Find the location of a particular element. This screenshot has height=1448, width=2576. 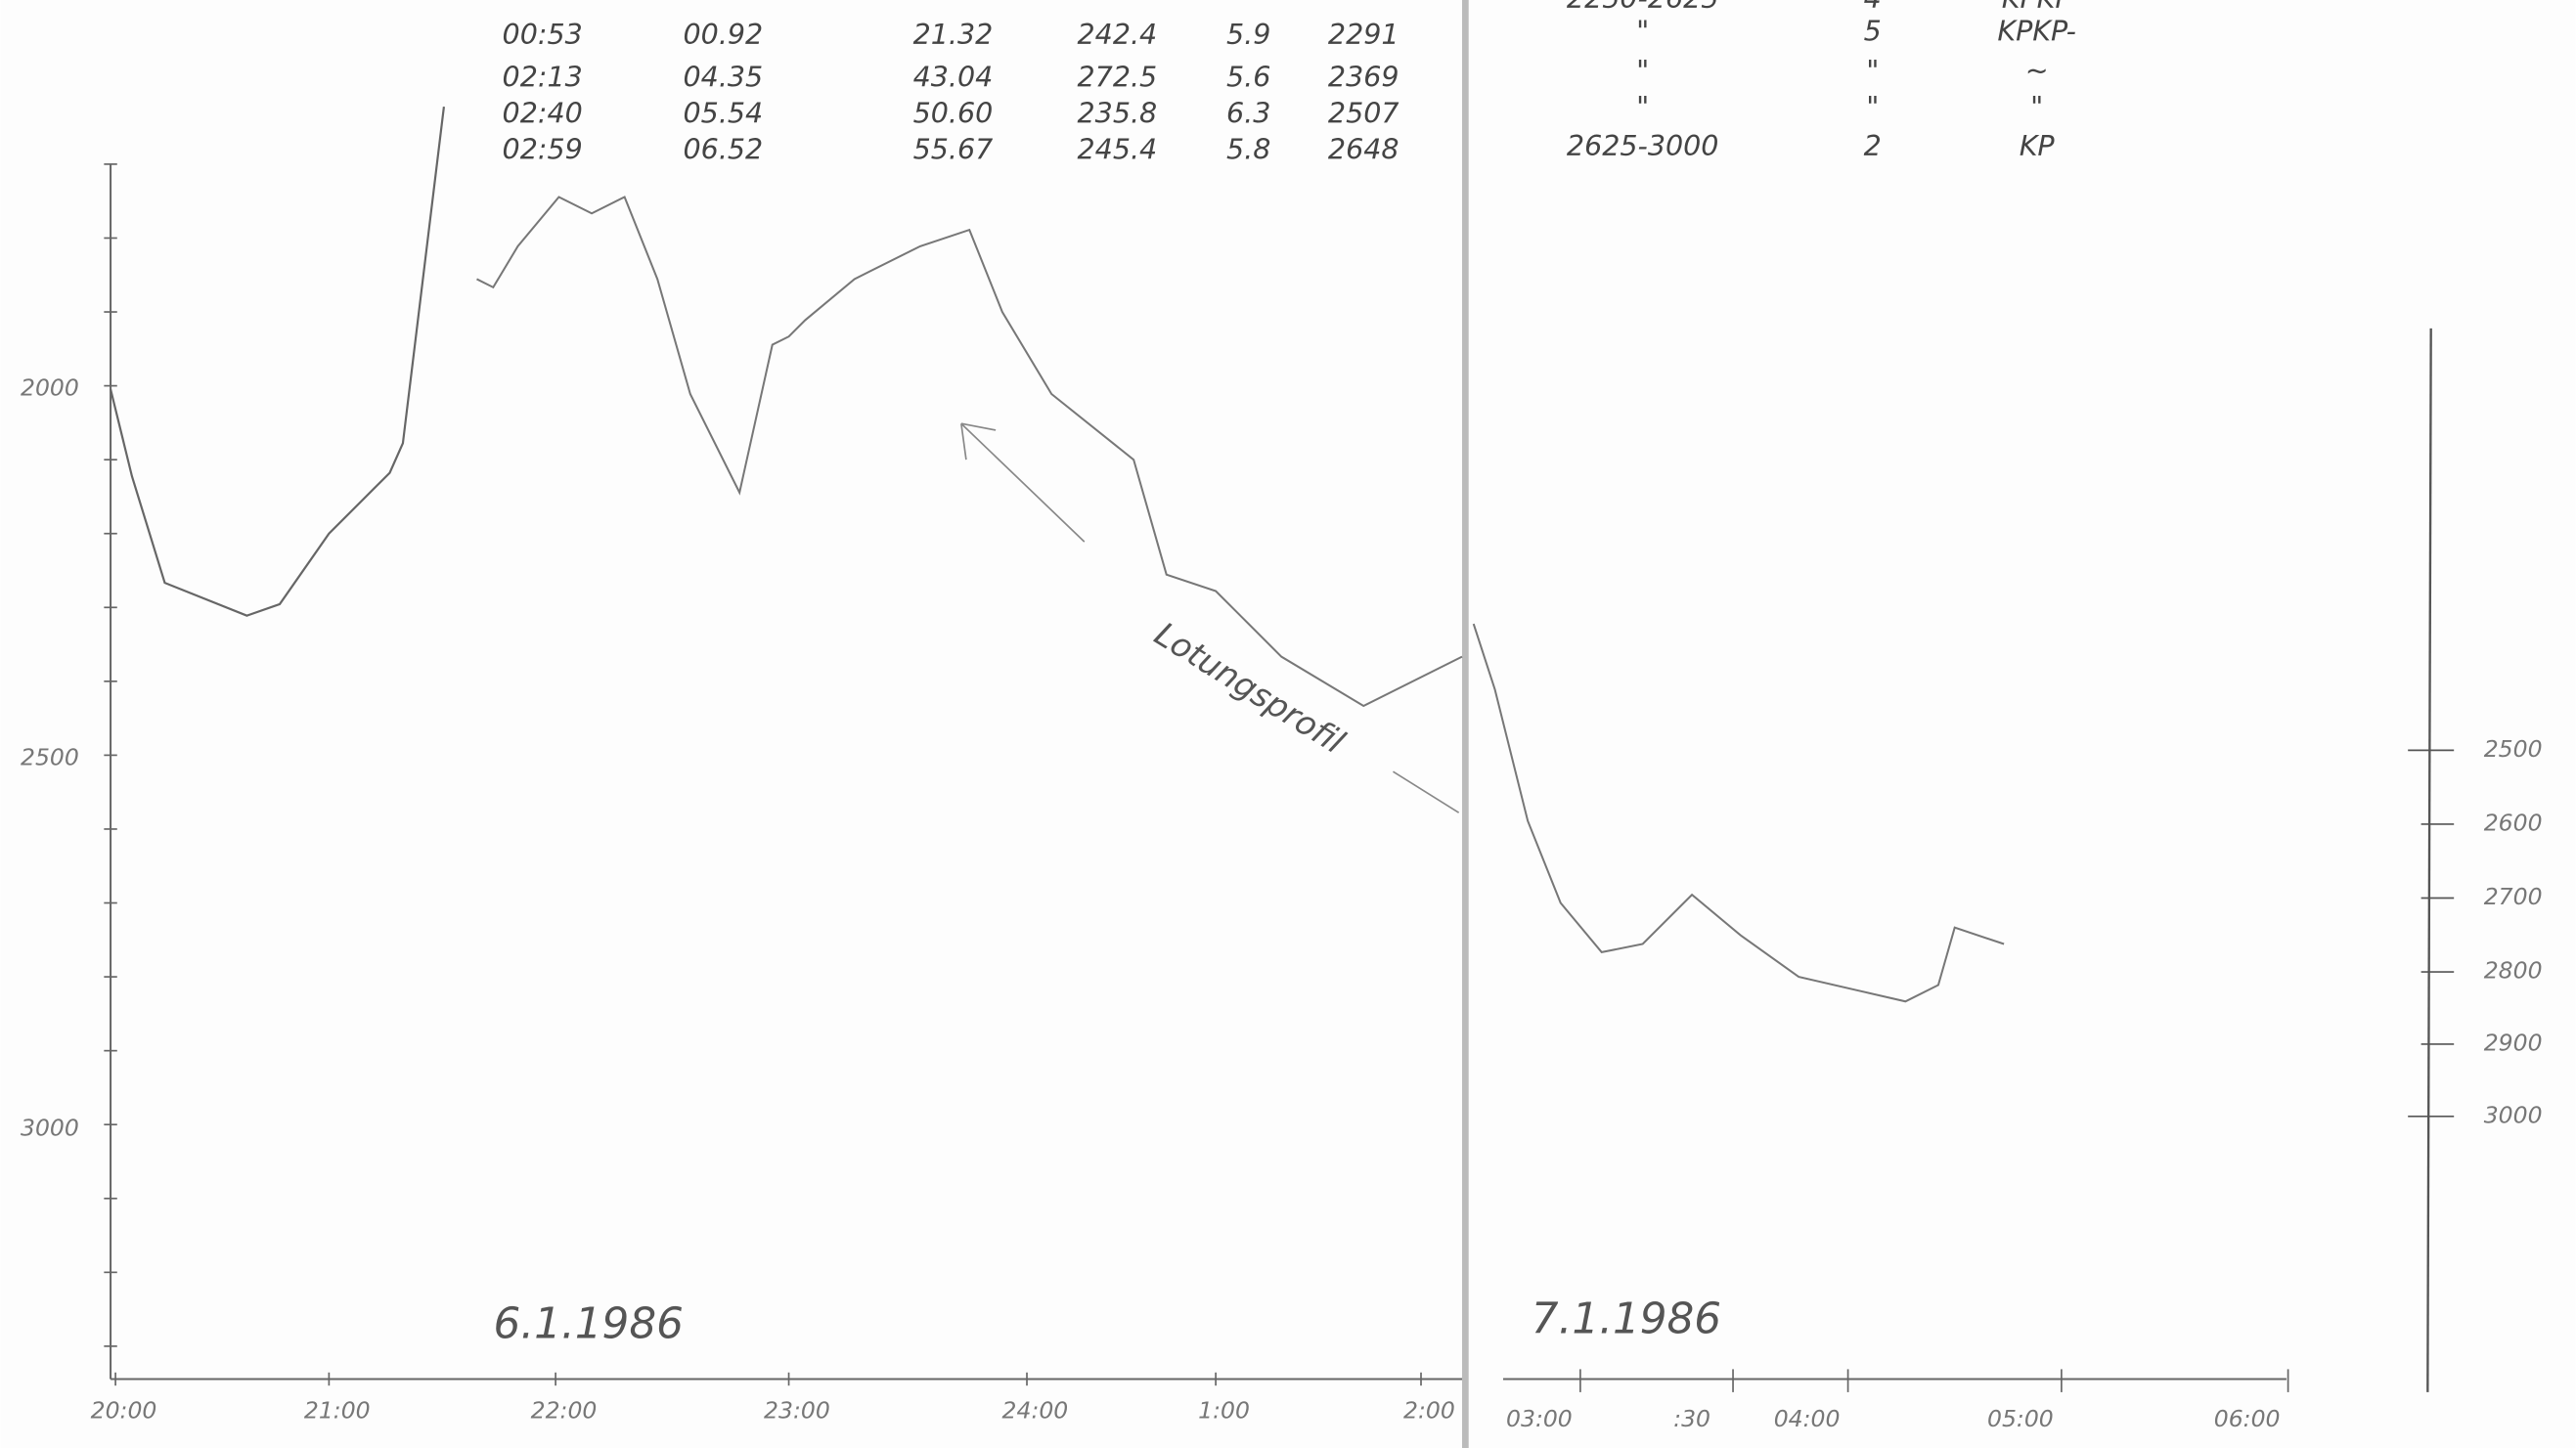

x-tick-label: 05:00 is located at coordinates (2020, 1419).